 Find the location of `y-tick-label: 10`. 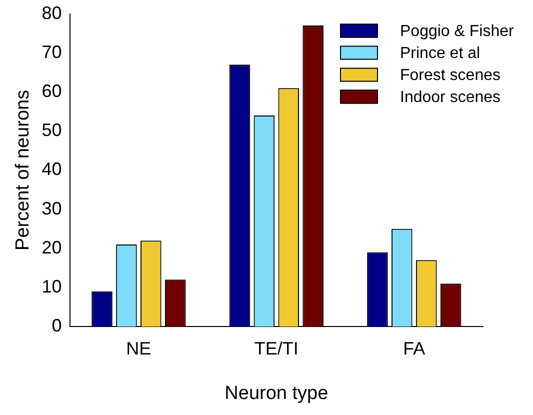

y-tick-label: 10 is located at coordinates (52, 286).